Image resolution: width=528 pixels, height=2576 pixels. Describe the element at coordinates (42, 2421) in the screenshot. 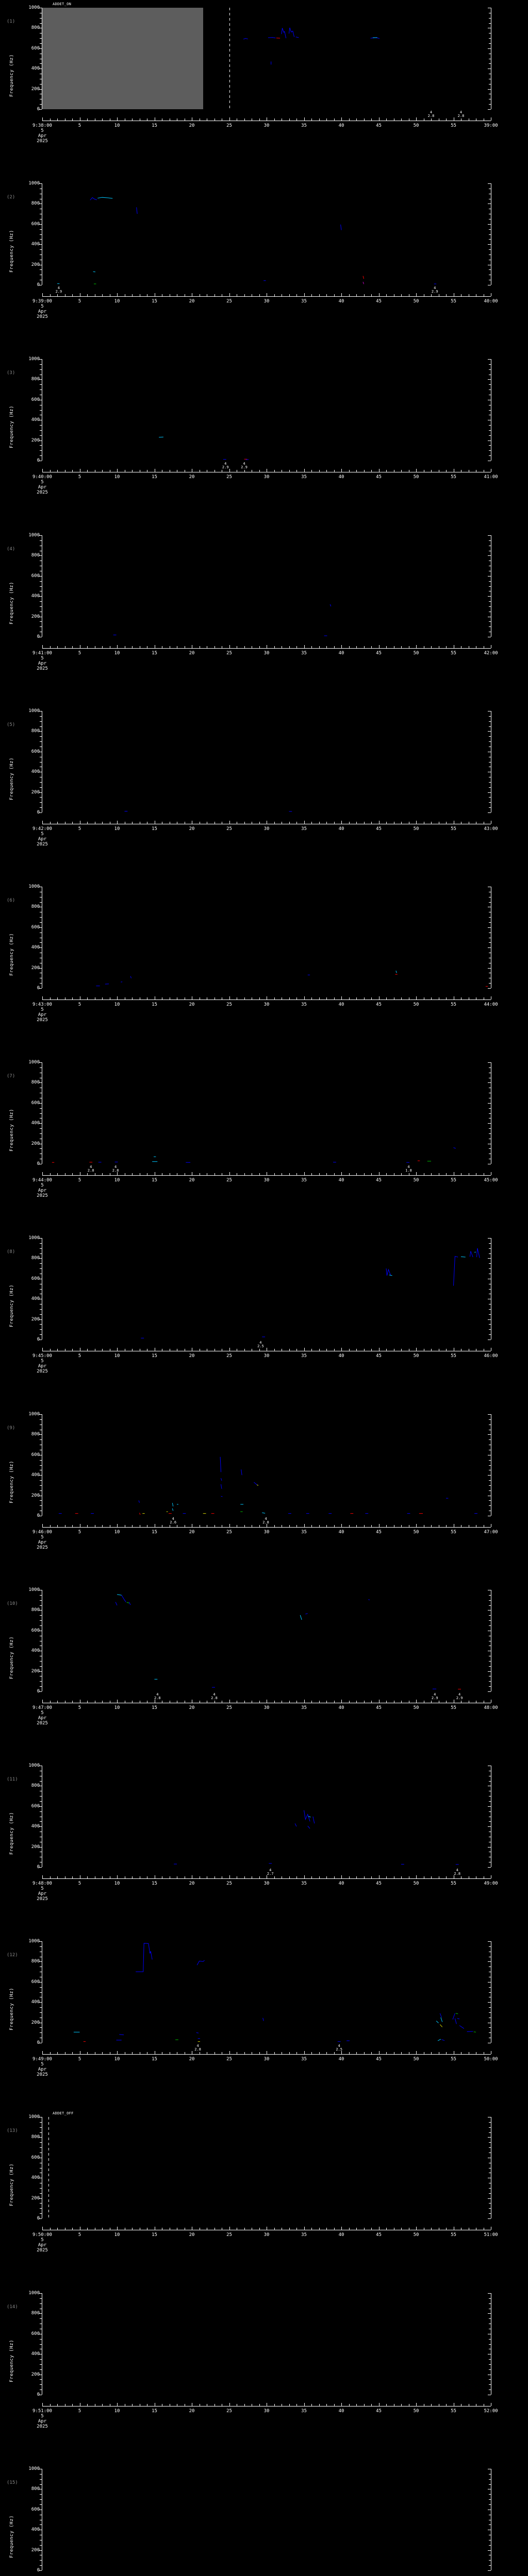

I see `date-label: 5 Apr 2025` at that location.